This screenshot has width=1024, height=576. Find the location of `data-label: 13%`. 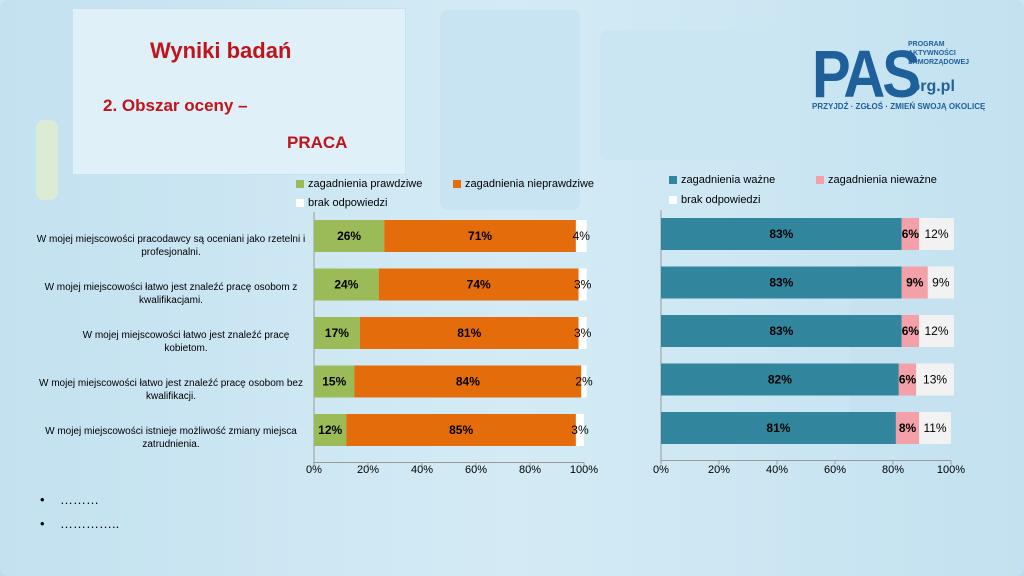

data-label: 13% is located at coordinates (935, 380).